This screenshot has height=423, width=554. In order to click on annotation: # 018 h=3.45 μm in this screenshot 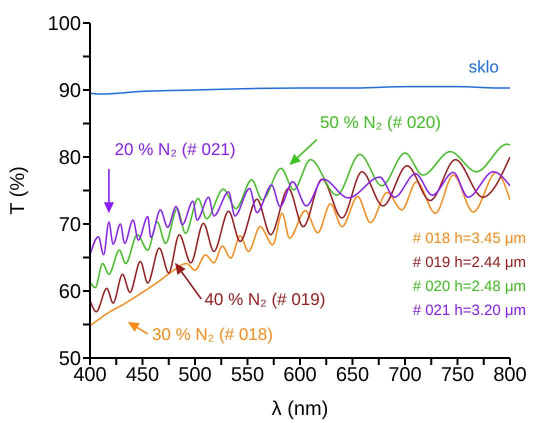, I will do `click(469, 238)`.